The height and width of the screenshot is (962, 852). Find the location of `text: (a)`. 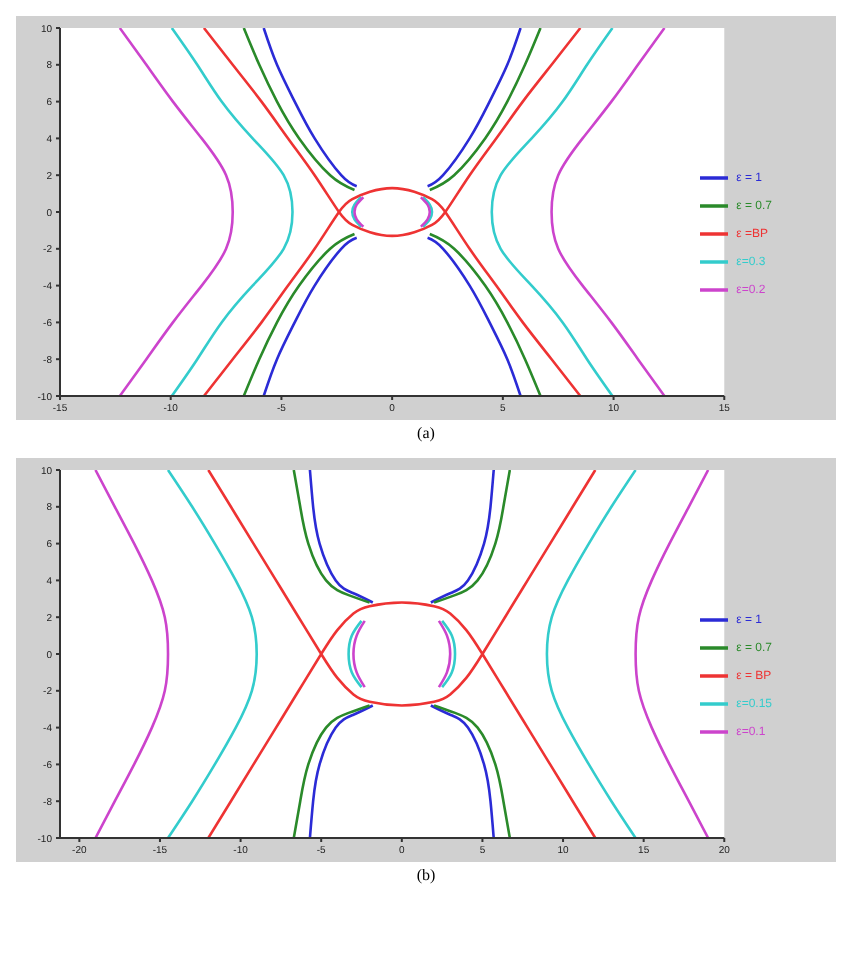

text: (a) is located at coordinates (426, 433).